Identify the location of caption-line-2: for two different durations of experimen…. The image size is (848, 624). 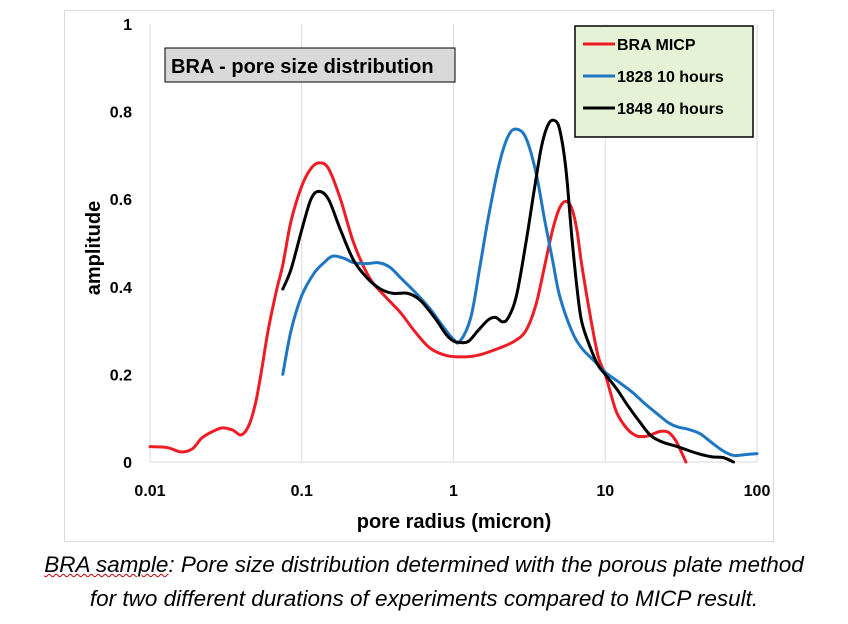
(424, 598).